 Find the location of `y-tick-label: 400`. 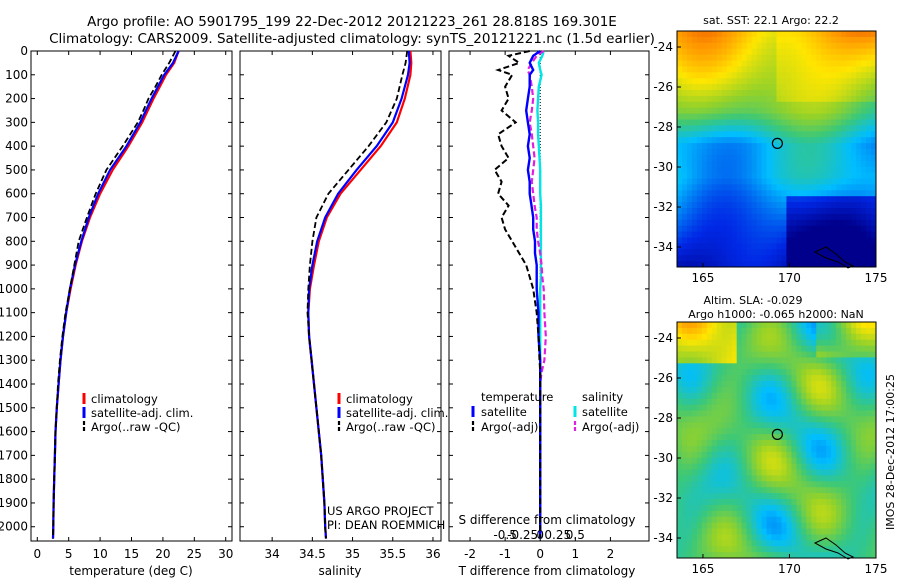

y-tick-label: 400 is located at coordinates (16, 146).